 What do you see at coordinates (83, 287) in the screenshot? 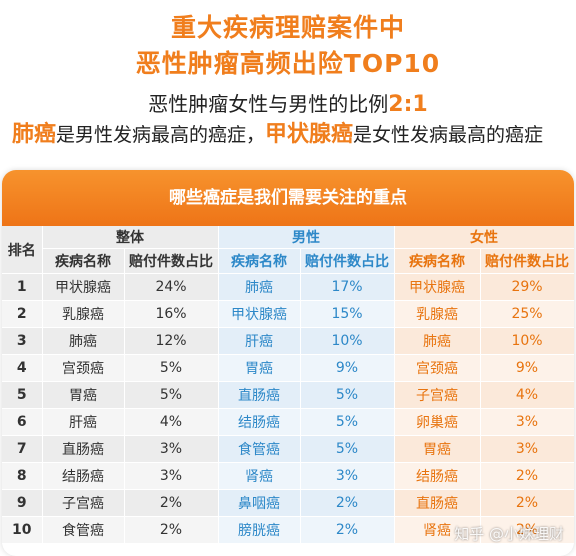
I see `overall-disease-cell: 甲状腺癌` at bounding box center [83, 287].